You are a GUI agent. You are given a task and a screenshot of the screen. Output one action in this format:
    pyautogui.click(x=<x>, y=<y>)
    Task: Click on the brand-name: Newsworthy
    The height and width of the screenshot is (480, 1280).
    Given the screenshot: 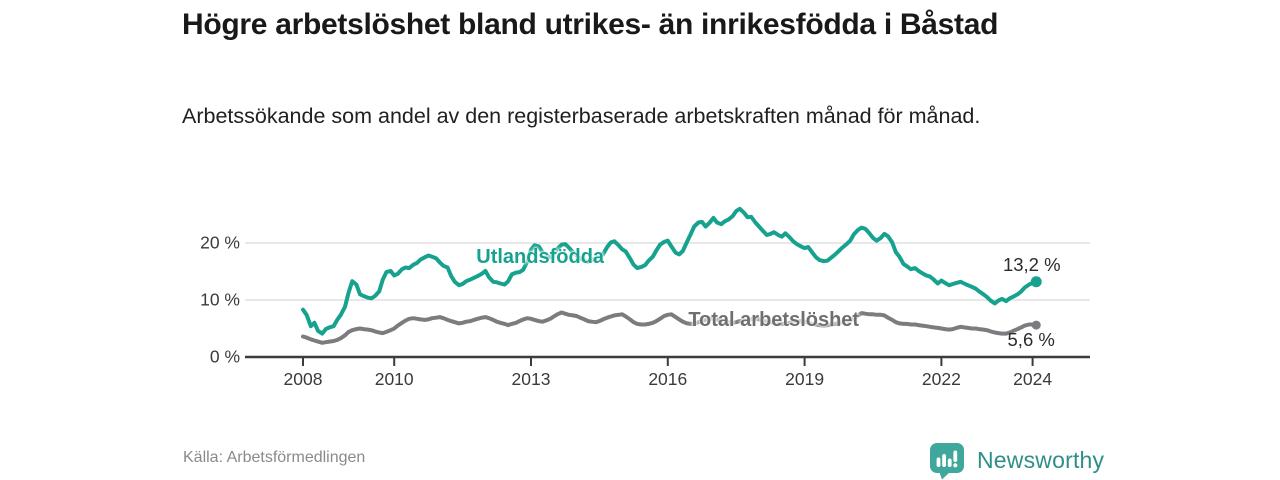 What is the action you would take?
    pyautogui.click(x=1041, y=460)
    